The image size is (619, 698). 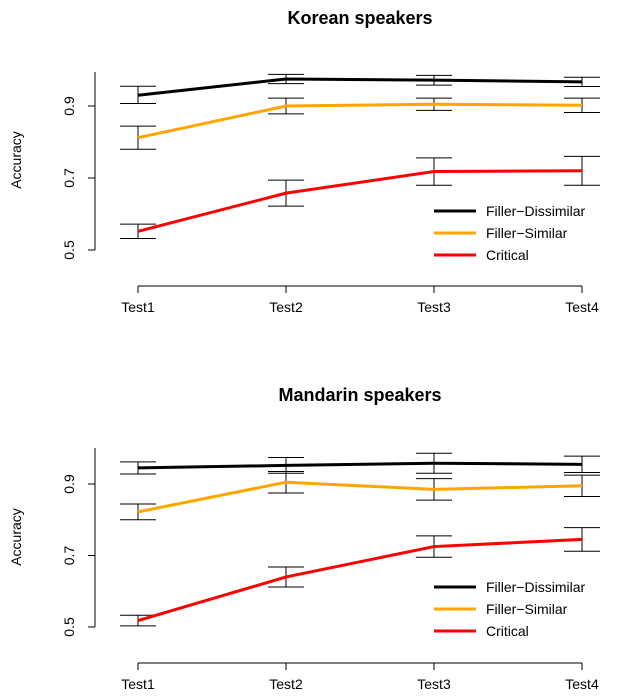 What do you see at coordinates (138, 512) in the screenshot?
I see `error-bar-filler-similar` at bounding box center [138, 512].